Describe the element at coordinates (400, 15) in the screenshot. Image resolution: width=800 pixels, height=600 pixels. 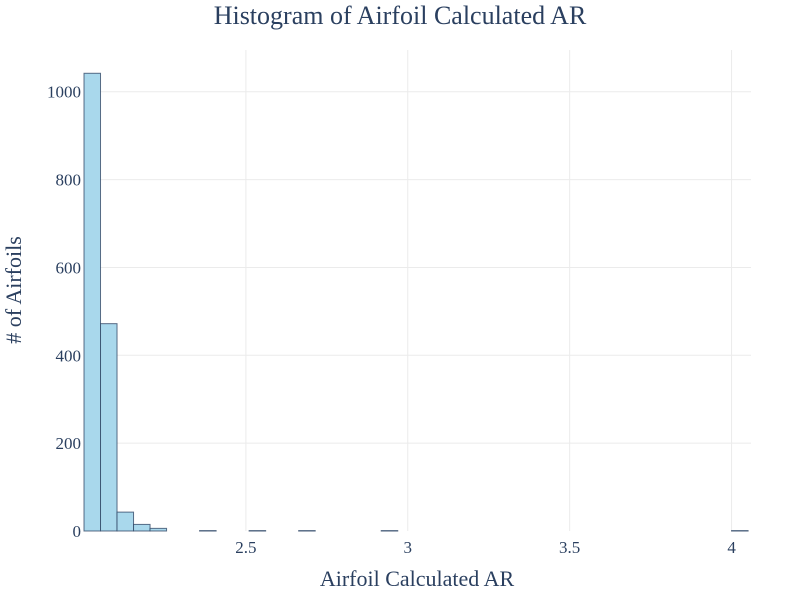
I see `chart-title: Histogram of Airfoil Calculated AR` at that location.